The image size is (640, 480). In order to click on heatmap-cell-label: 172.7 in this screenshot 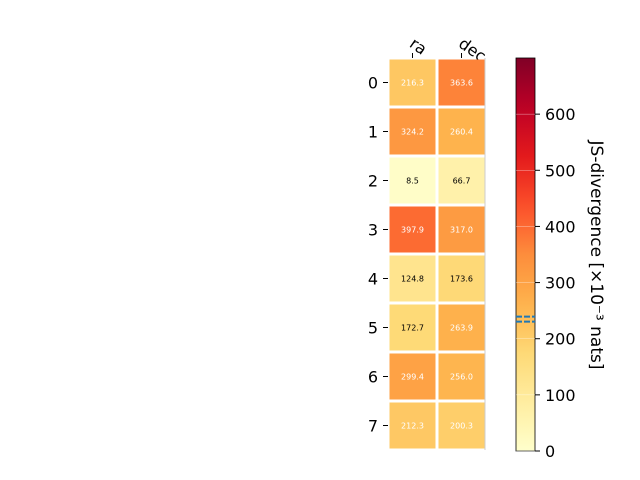, I will do `click(412, 328)`.